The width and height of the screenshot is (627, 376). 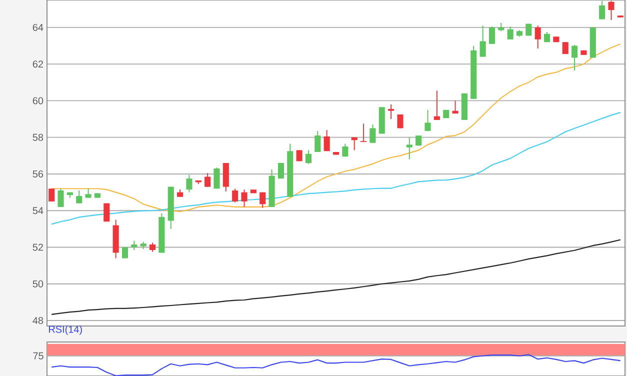 What do you see at coordinates (65, 330) in the screenshot?
I see `chart-title: RSI(14)` at bounding box center [65, 330].